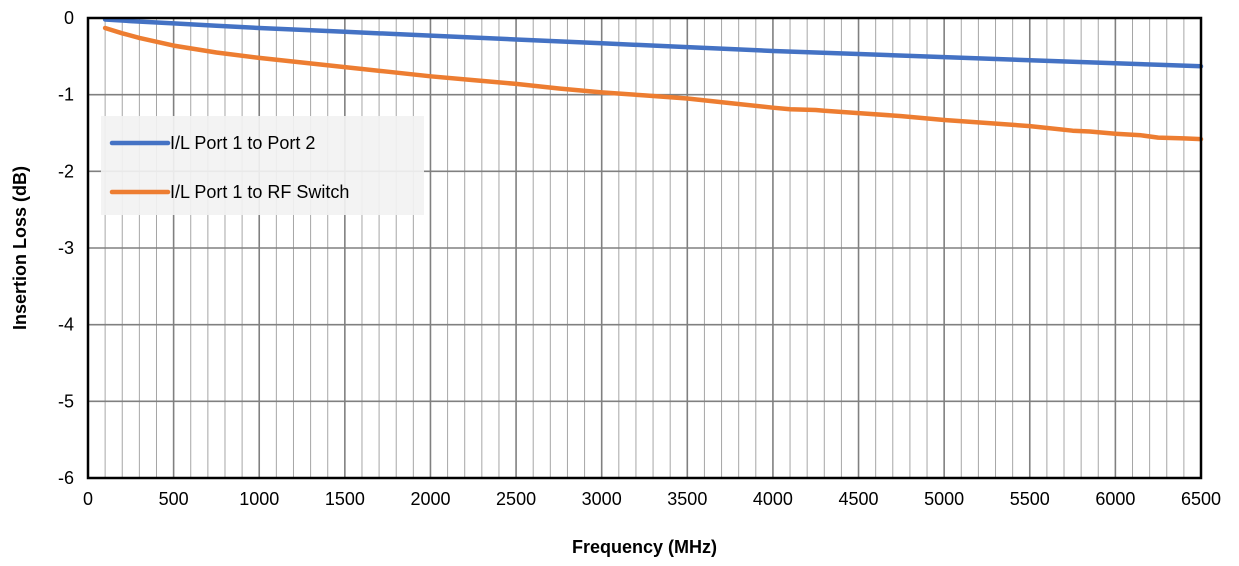 This screenshot has height=566, width=1239. I want to click on x-tick-label: 0, so click(88, 499).